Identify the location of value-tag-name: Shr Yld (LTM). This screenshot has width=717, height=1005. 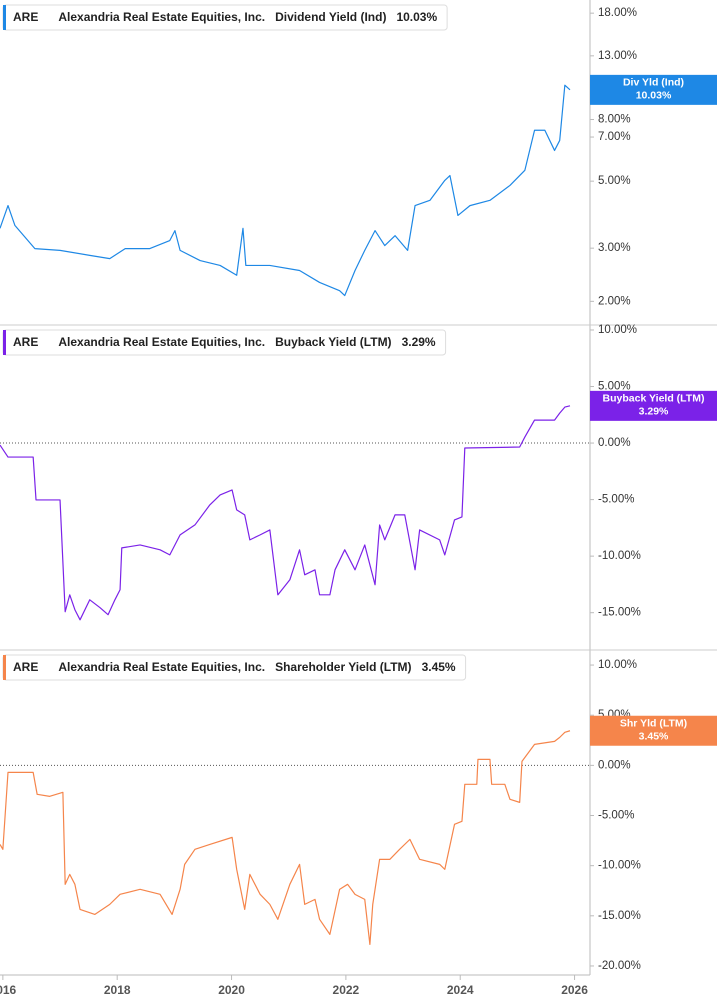
(653, 724).